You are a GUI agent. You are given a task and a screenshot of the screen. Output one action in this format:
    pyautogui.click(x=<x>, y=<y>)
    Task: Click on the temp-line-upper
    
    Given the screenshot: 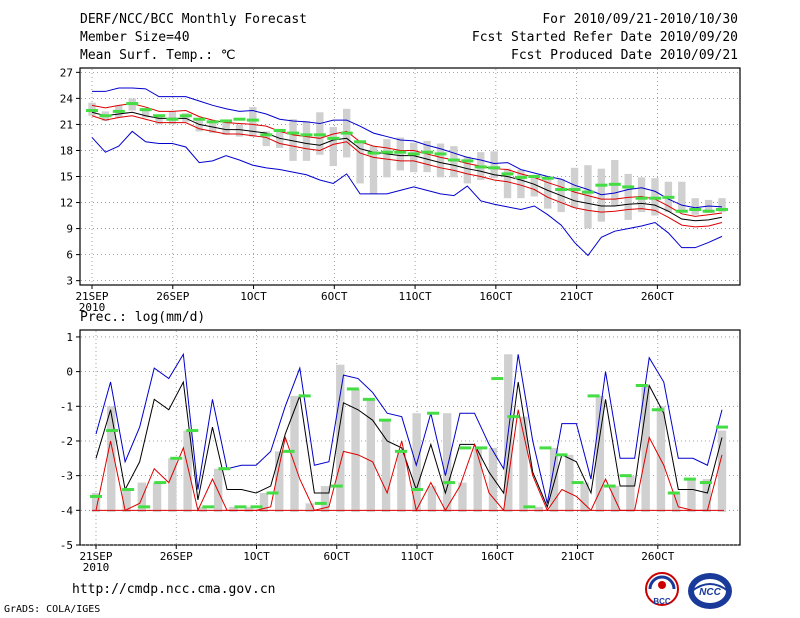 What is the action you would take?
    pyautogui.click(x=407, y=160)
    